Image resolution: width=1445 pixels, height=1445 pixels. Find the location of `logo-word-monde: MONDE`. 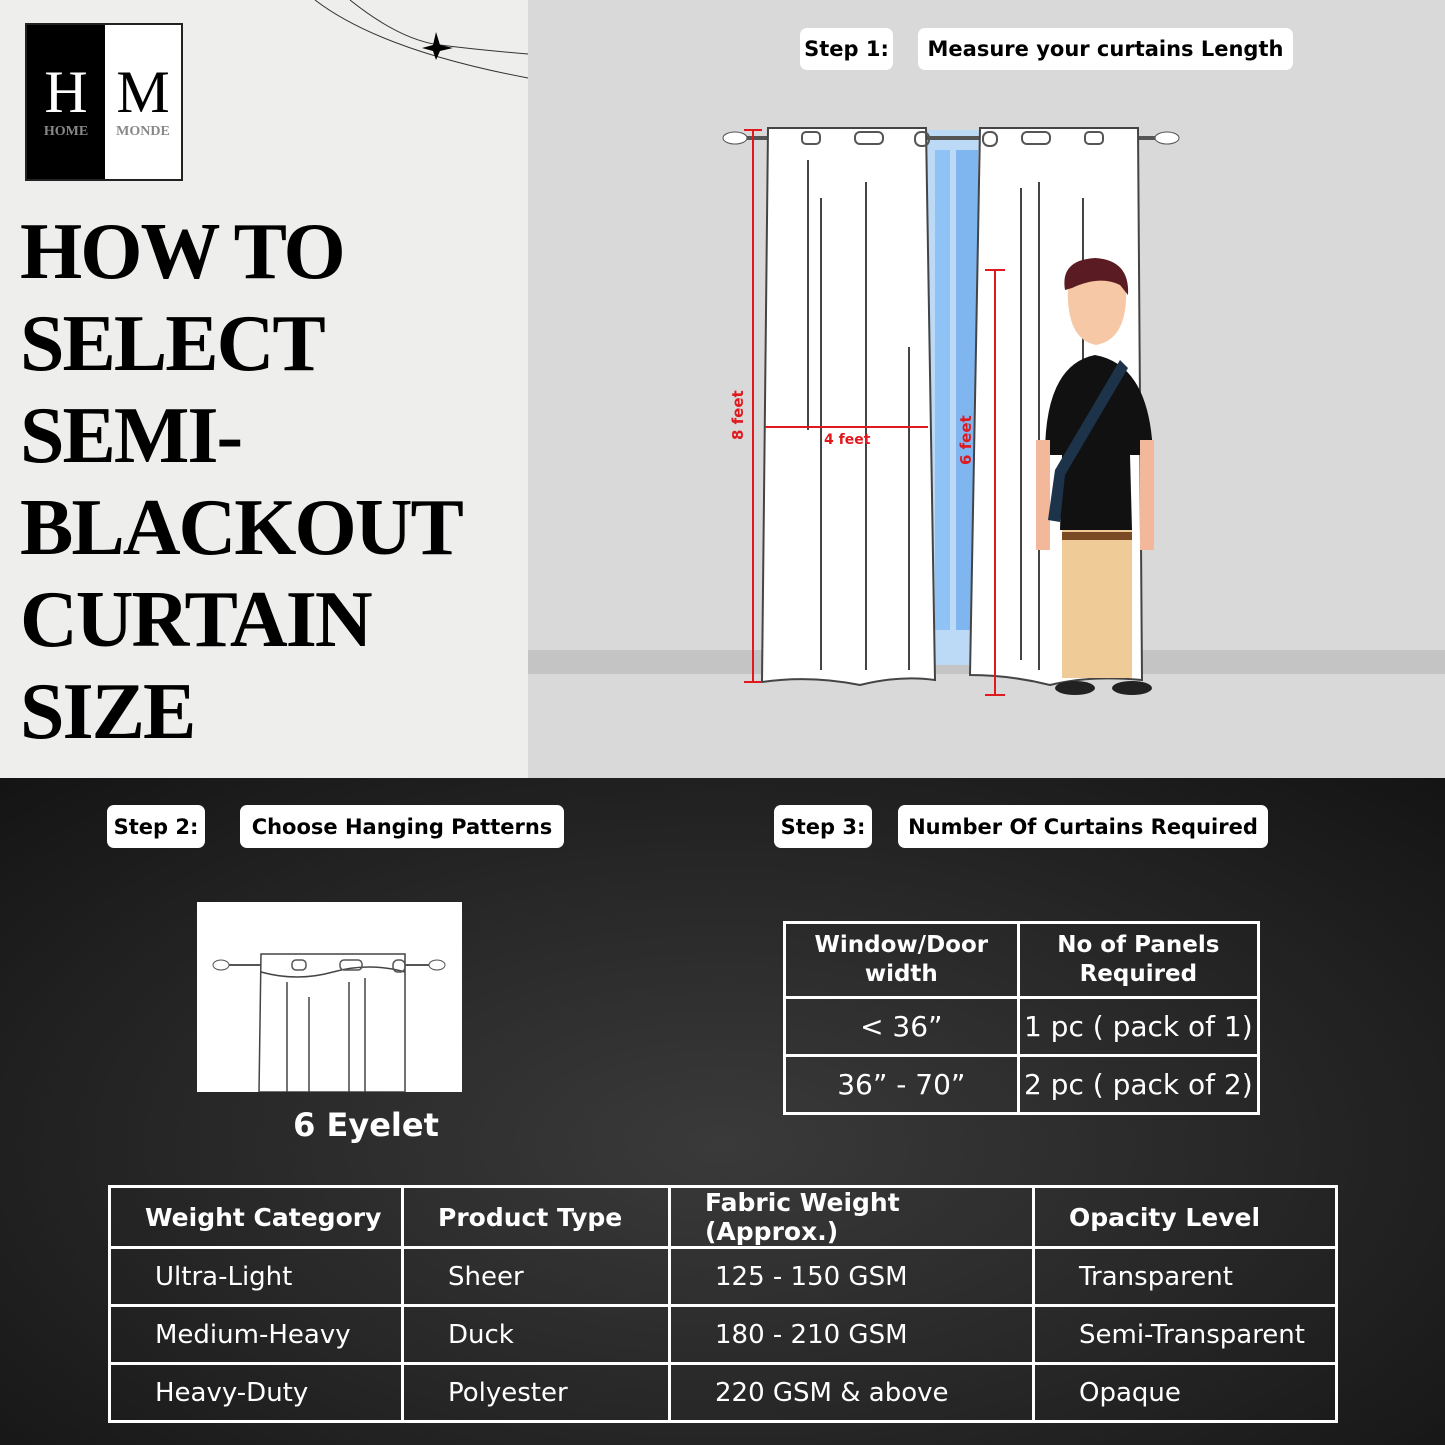

logo-word-monde: MONDE is located at coordinates (143, 131).